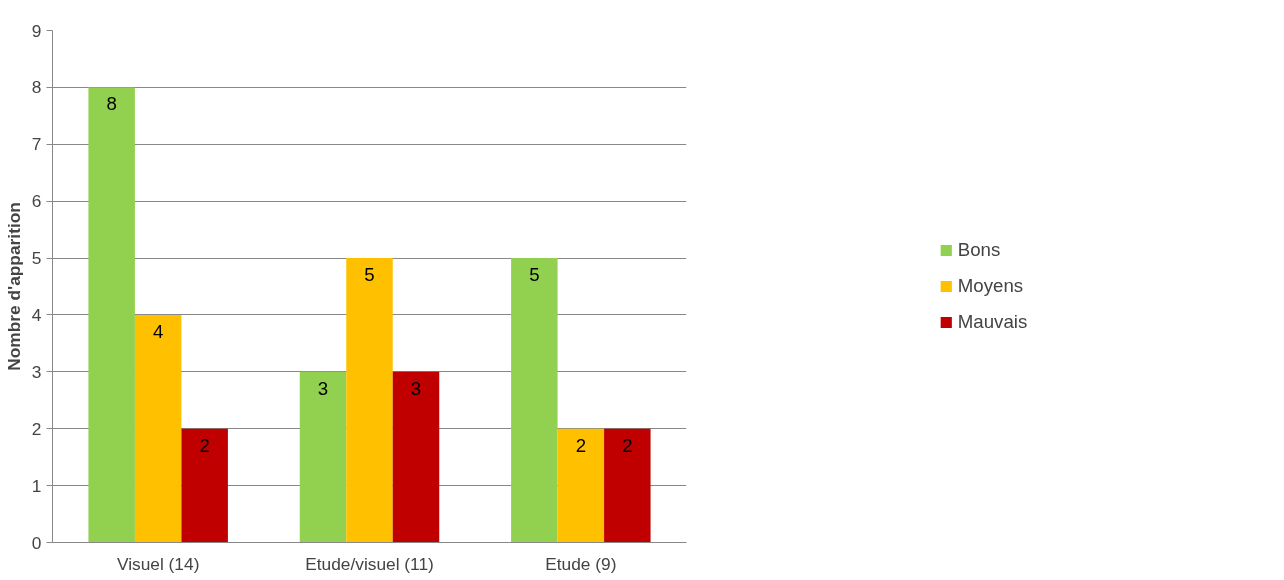 This screenshot has height=580, width=1284. I want to click on y-tick-label: 6, so click(36, 201).